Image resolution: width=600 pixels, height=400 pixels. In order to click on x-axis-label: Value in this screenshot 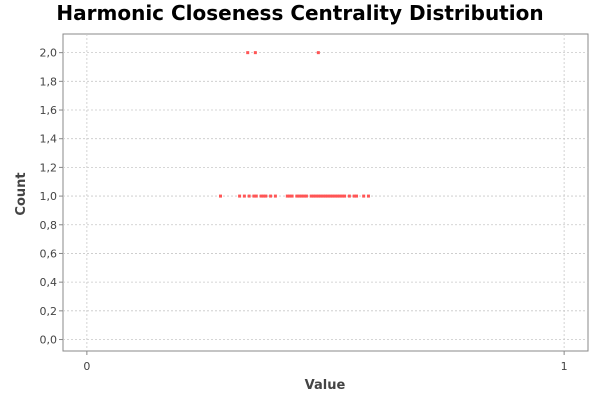, I will do `click(325, 385)`.